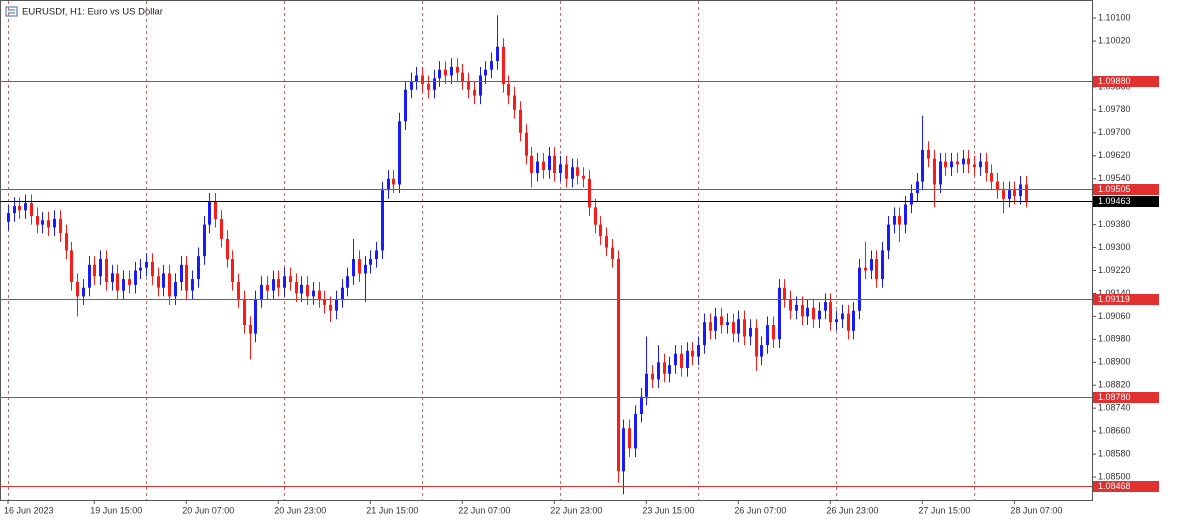 Image resolution: width=1200 pixels, height=521 pixels. Describe the element at coordinates (1114, 201) in the screenshot. I see `current-price-label: 1.09463` at that location.